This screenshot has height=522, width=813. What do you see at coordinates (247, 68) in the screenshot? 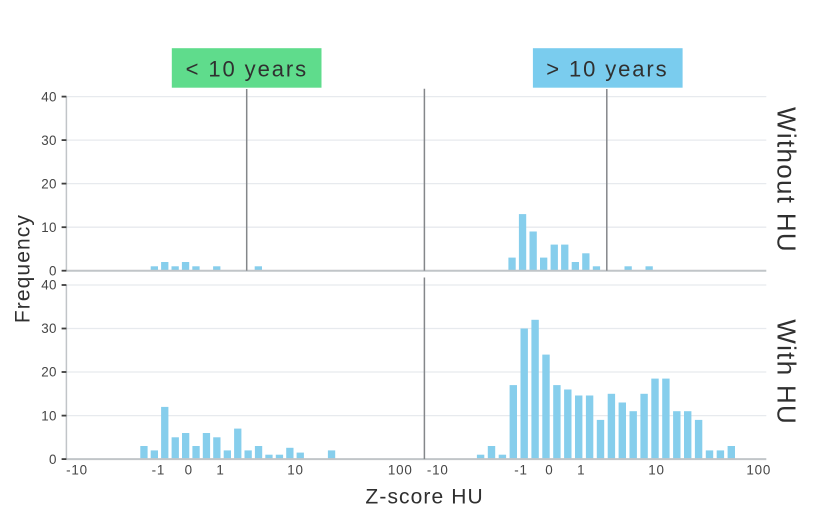
I see `svg-text: < 10 years` at bounding box center [247, 68].